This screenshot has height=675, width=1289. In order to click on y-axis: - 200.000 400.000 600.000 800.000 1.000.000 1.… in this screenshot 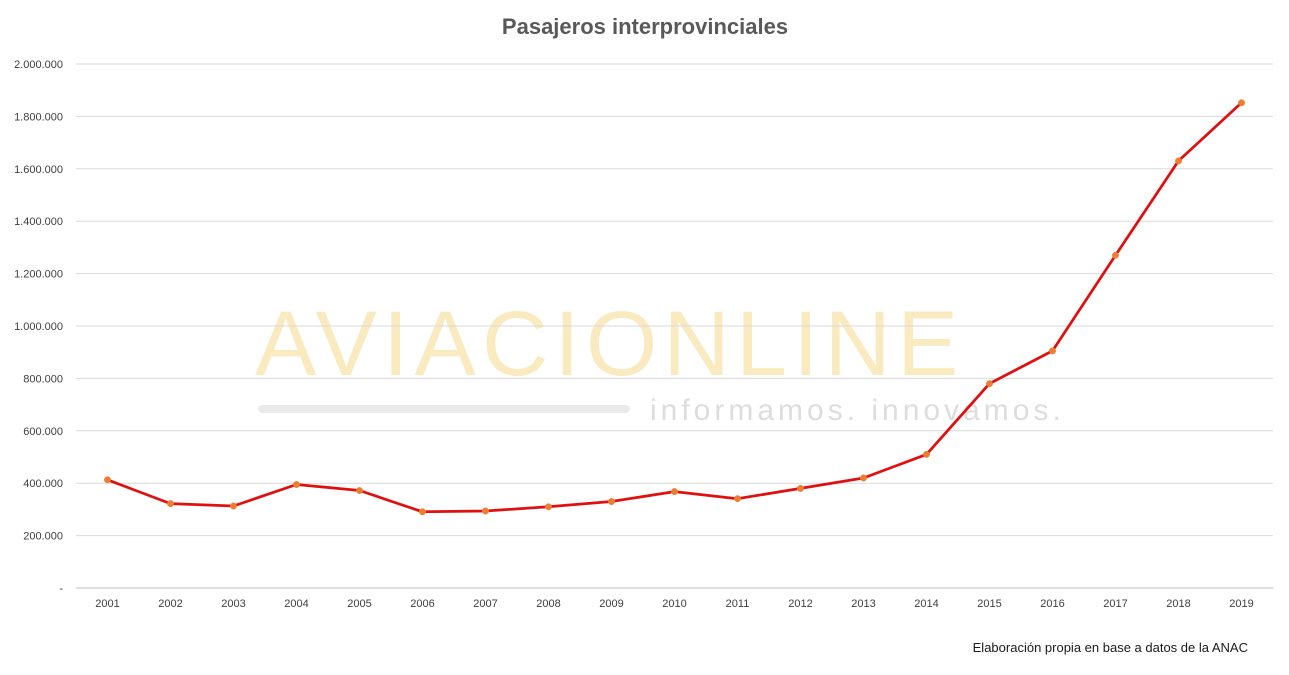, I will do `click(38, 327)`.